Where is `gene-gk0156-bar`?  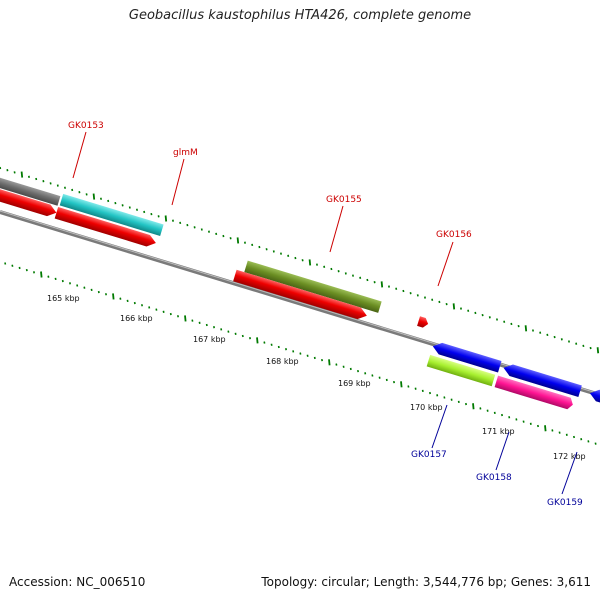 gene-gk0156-bar is located at coordinates (423, 322).